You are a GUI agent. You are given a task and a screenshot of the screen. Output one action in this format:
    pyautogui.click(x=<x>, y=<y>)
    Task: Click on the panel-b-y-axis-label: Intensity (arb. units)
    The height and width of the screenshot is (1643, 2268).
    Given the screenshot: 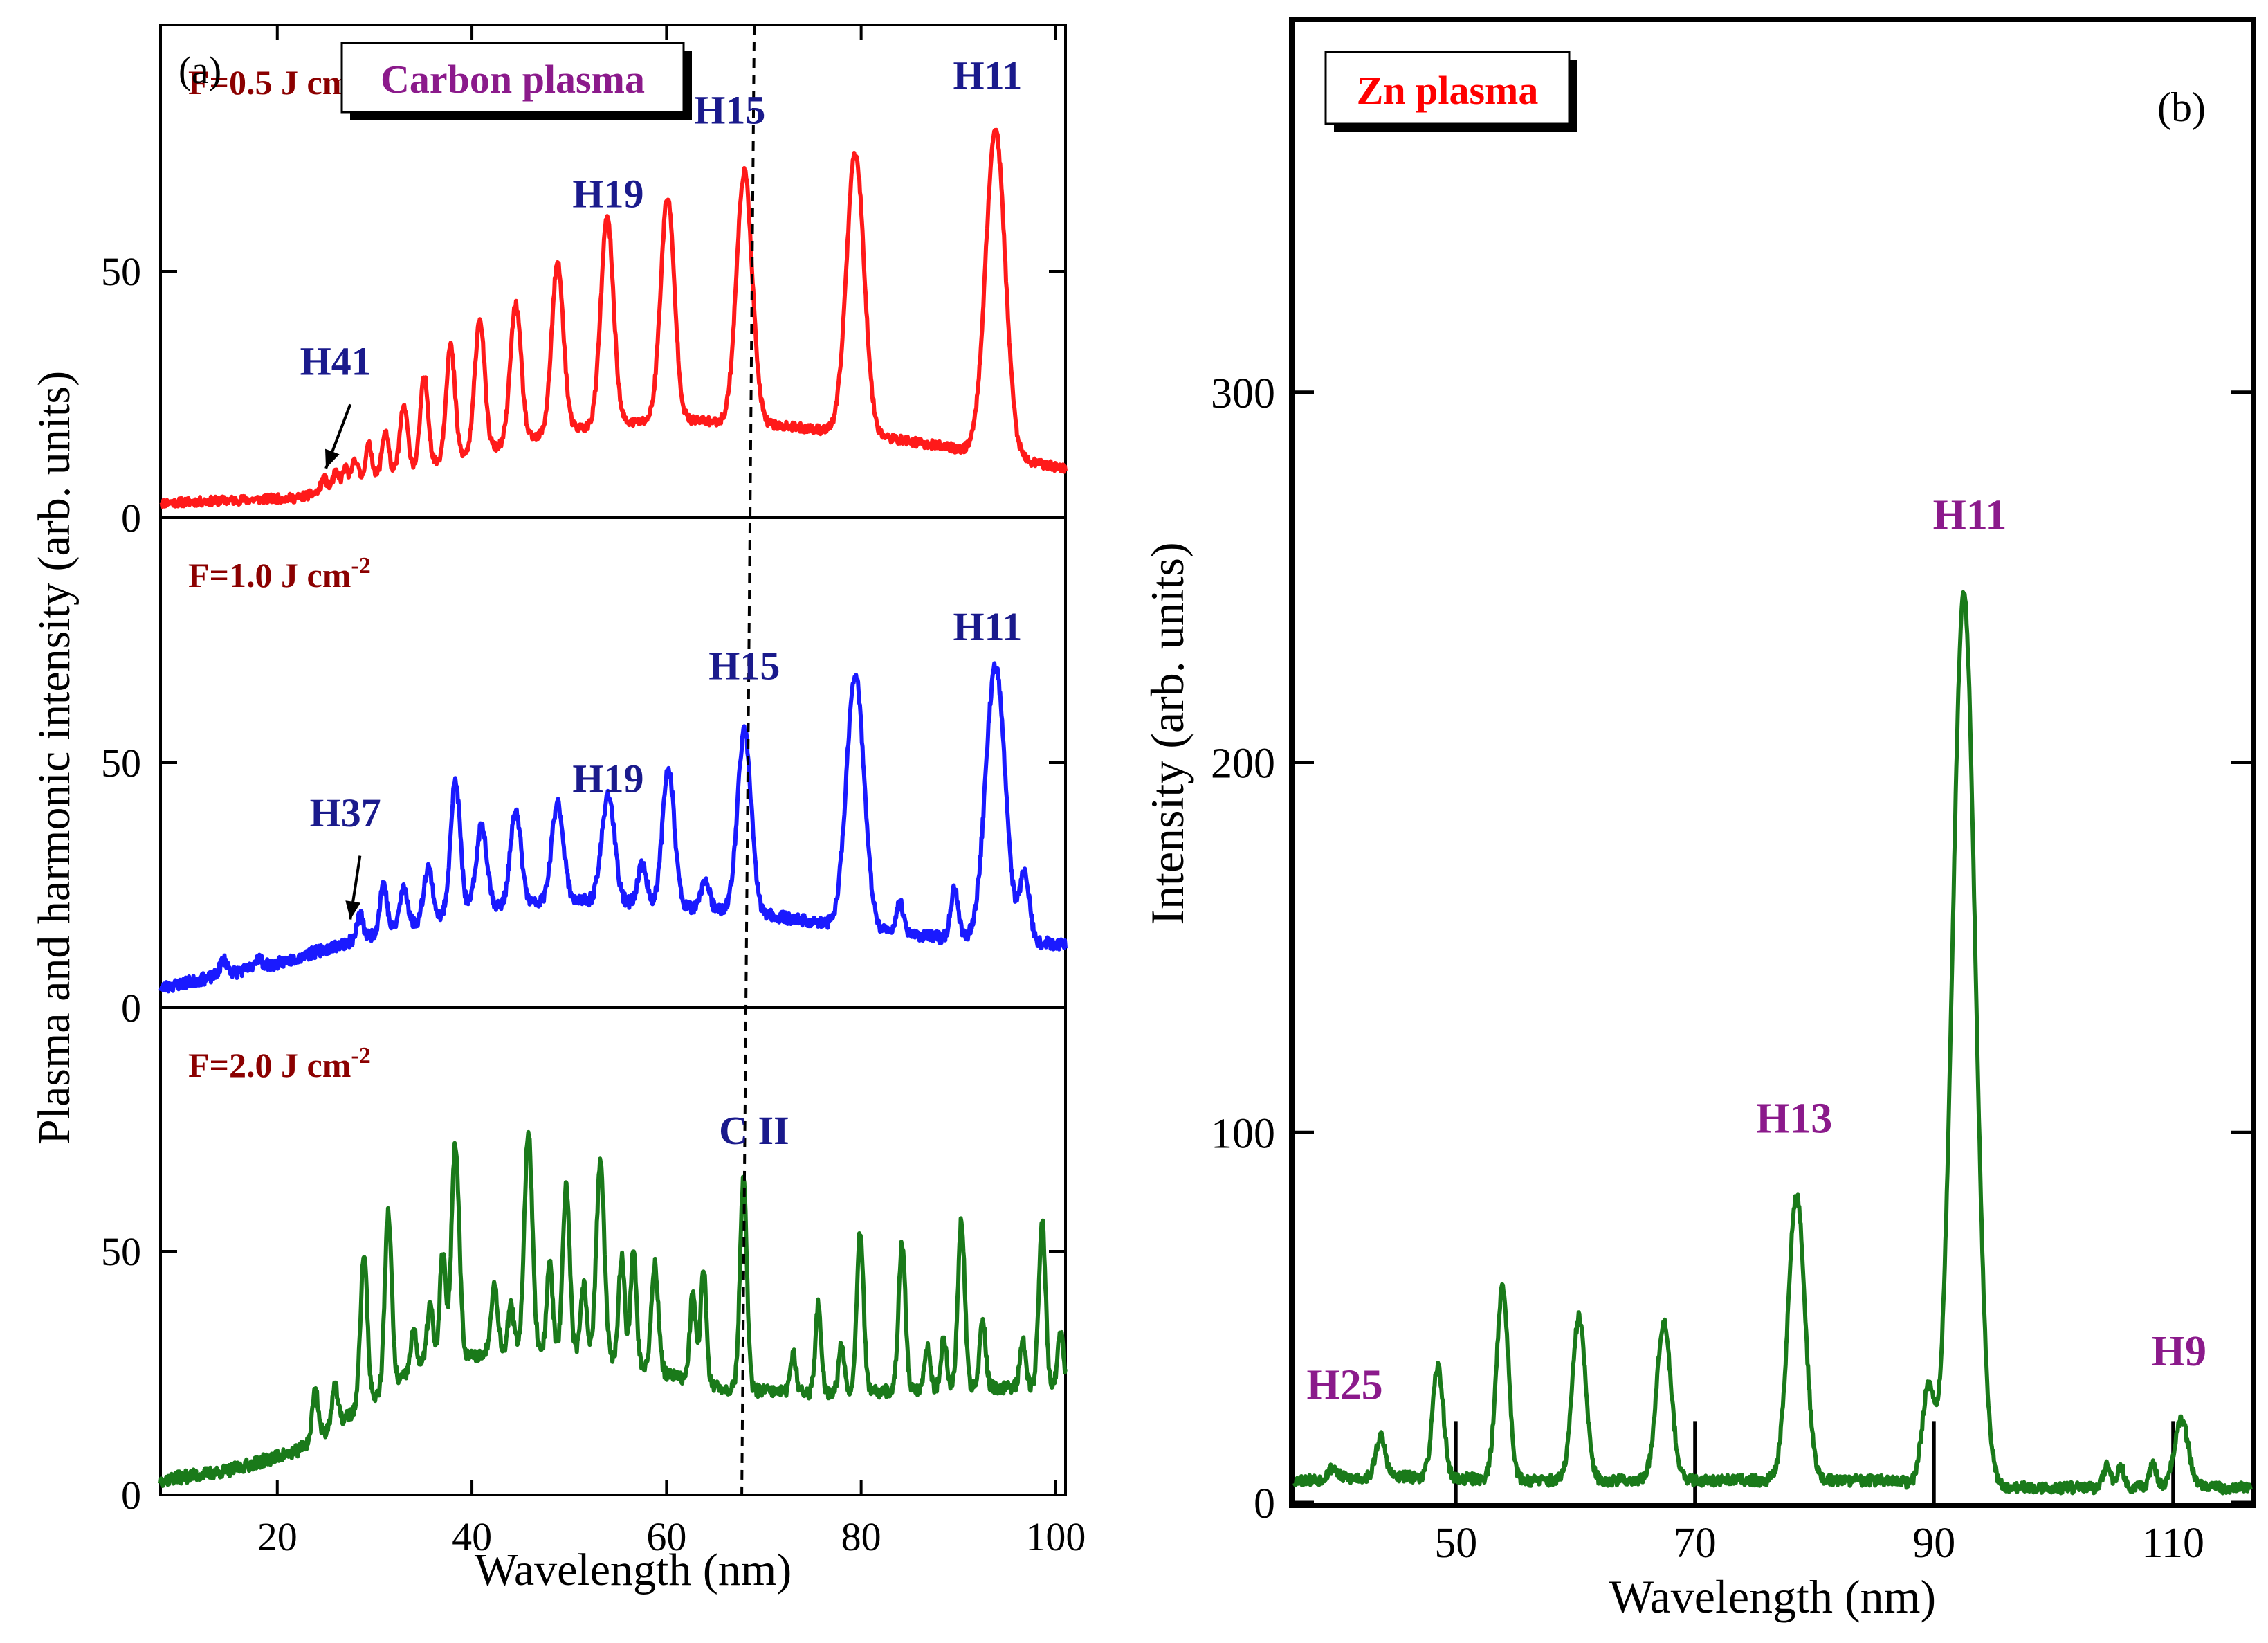 What is the action you would take?
    pyautogui.click(x=1167, y=733)
    